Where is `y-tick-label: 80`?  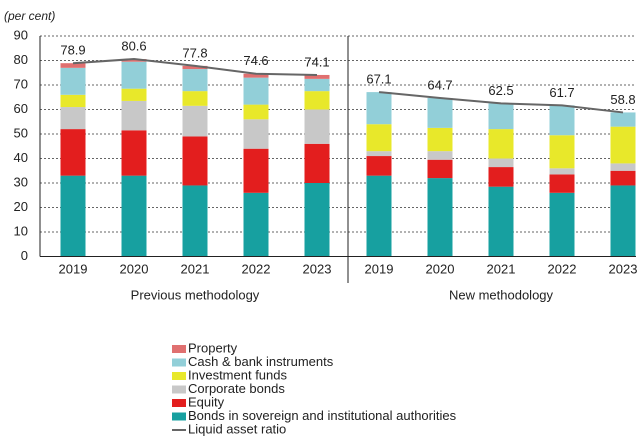
y-tick-label: 80 is located at coordinates (21, 59).